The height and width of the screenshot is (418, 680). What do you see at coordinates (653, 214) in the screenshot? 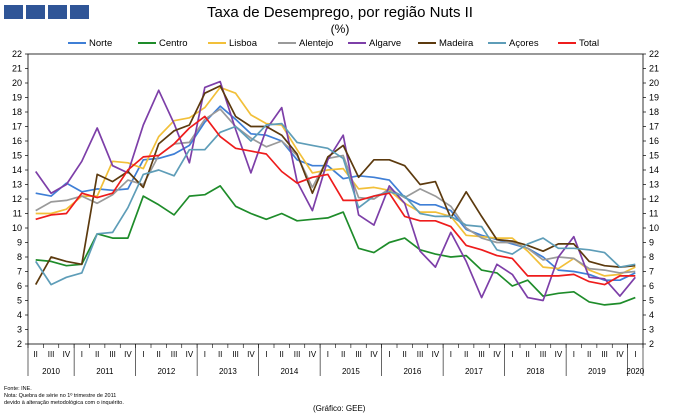
I see `y-tick-label-right: 11` at bounding box center [653, 214].